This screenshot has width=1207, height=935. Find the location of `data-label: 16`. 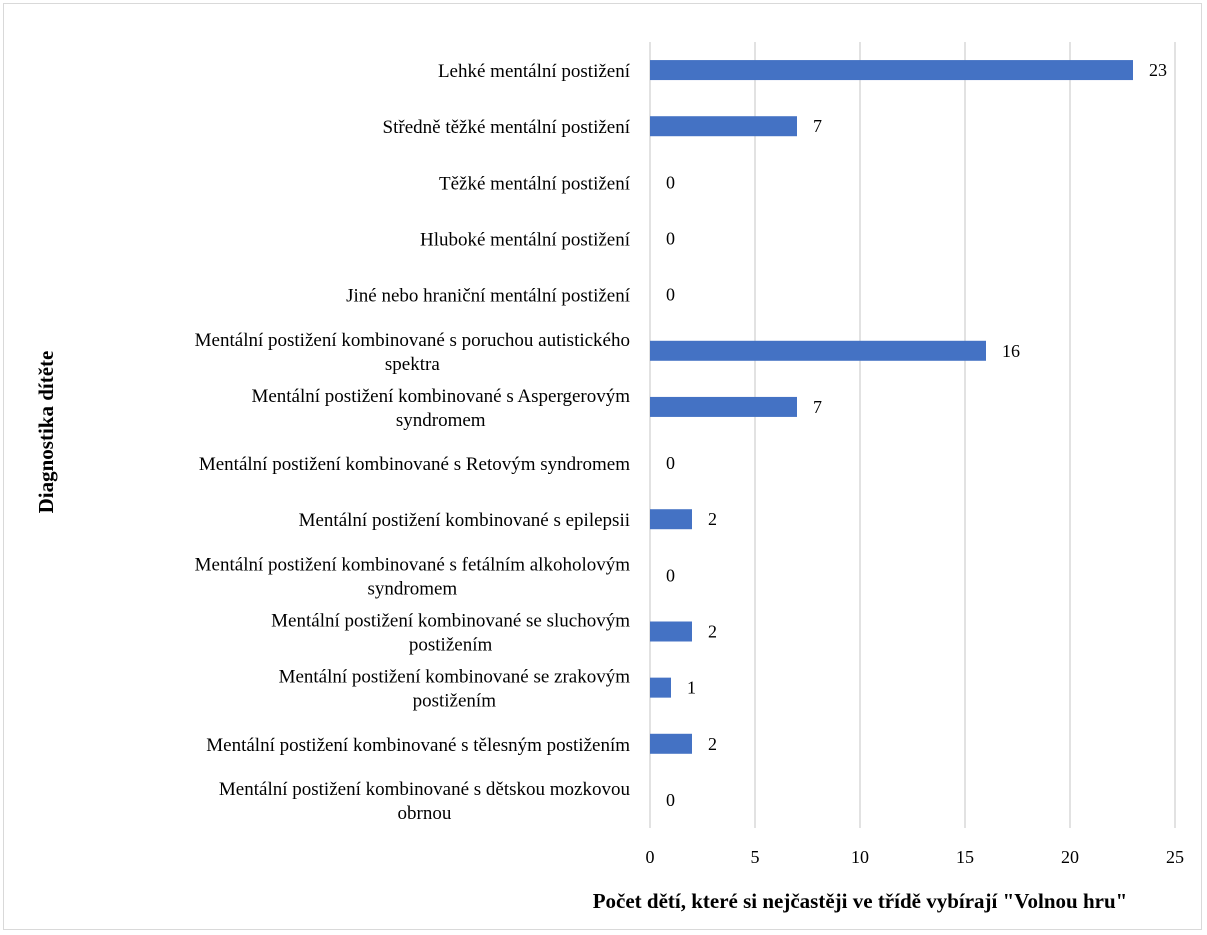

data-label: 16 is located at coordinates (1011, 351).